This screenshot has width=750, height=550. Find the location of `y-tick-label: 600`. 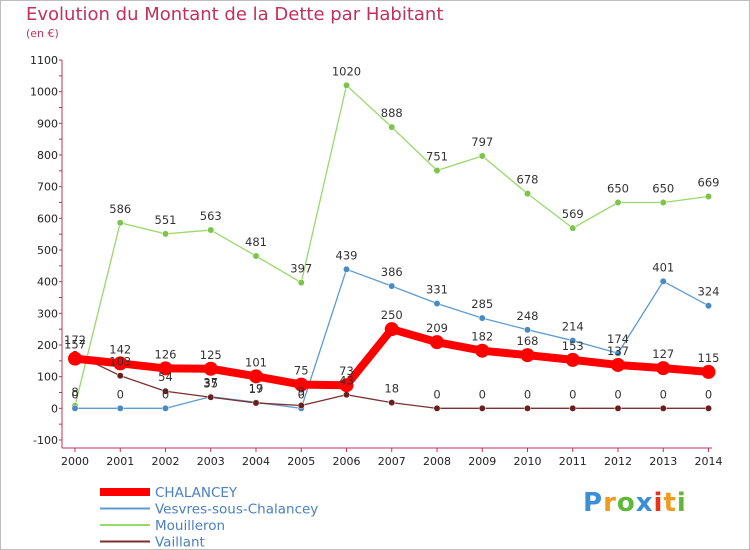

y-tick-label: 600 is located at coordinates (47, 218).